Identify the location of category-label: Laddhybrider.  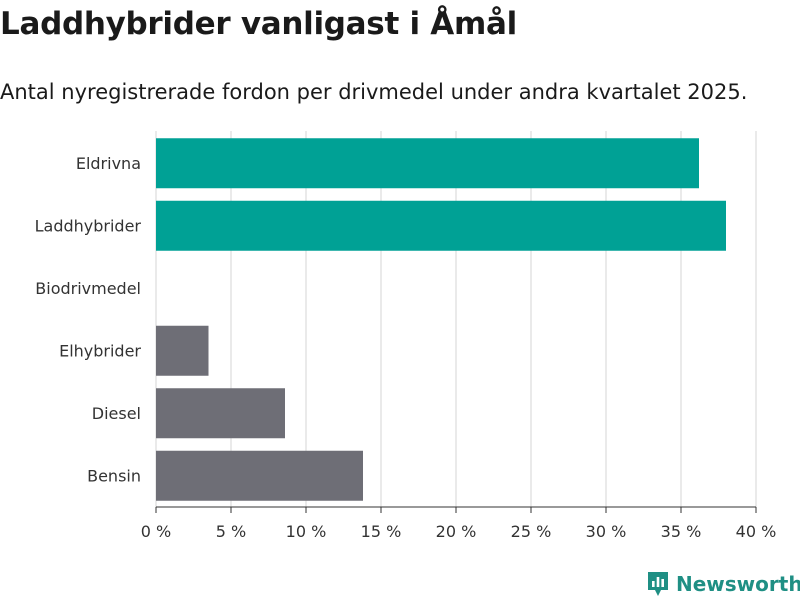
(88, 225).